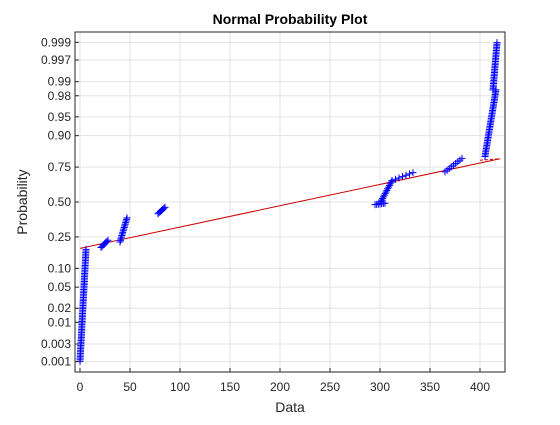  I want to click on y-tick-label: 0.98, so click(60, 96).